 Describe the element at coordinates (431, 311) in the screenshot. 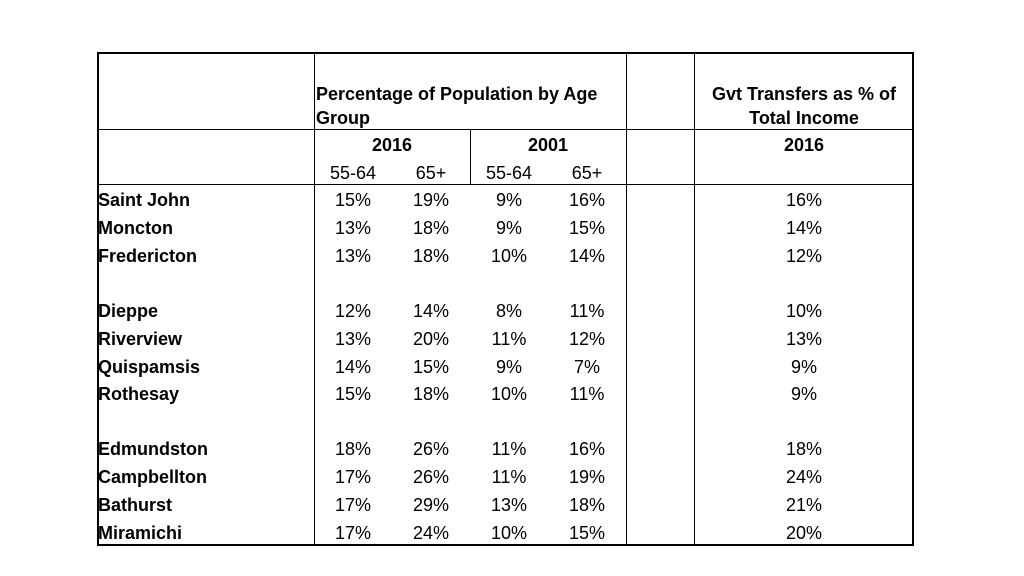

I see `pct-2016-65-plus: 14%` at that location.